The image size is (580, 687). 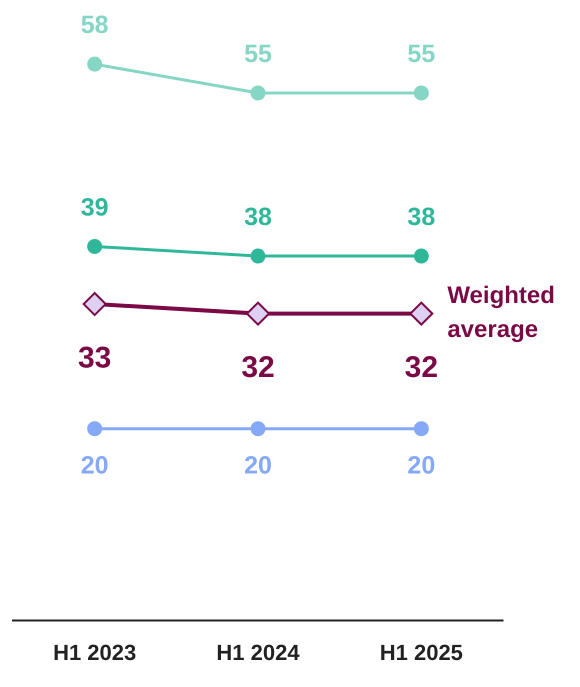 I want to click on data-label: 33, so click(x=95, y=357).